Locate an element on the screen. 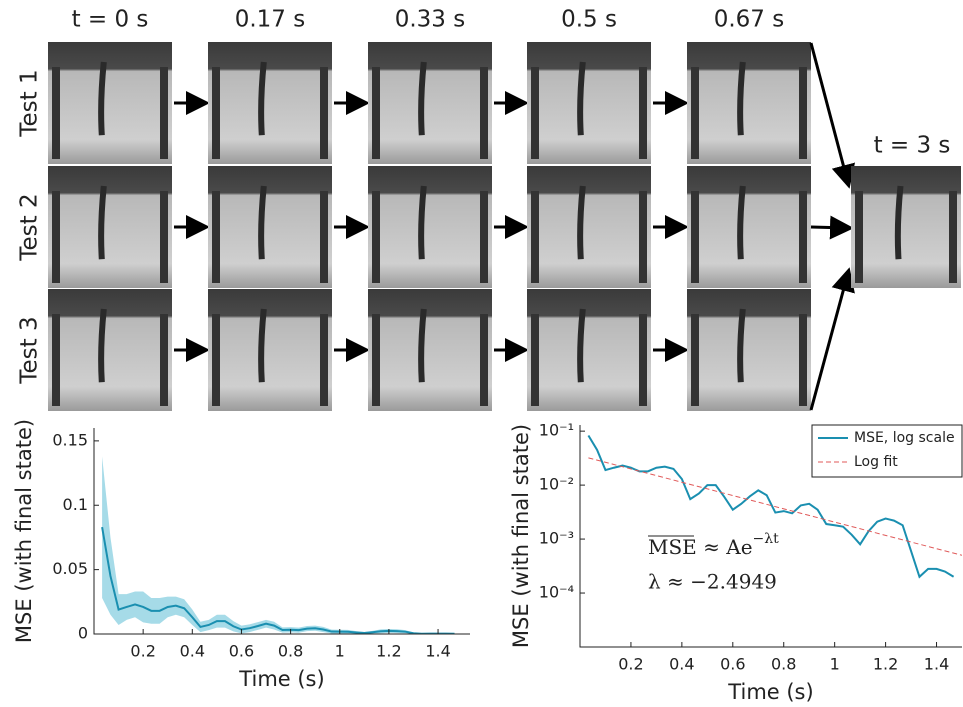 Image resolution: width=963 pixels, height=707 pixels. time-label: t = 0 s is located at coordinates (110, 20).